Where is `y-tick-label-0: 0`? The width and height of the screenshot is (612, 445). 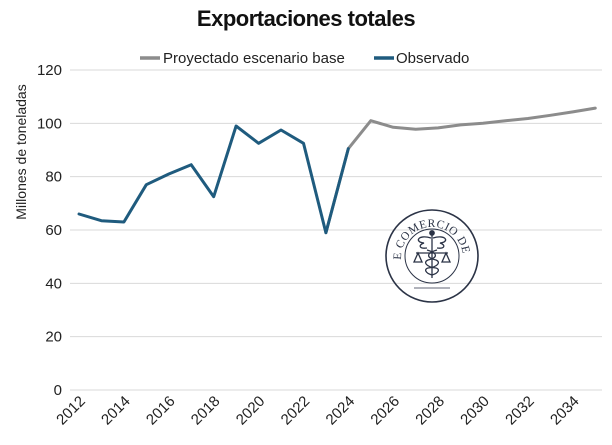 y-tick-label-0: 0 is located at coordinates (58, 390).